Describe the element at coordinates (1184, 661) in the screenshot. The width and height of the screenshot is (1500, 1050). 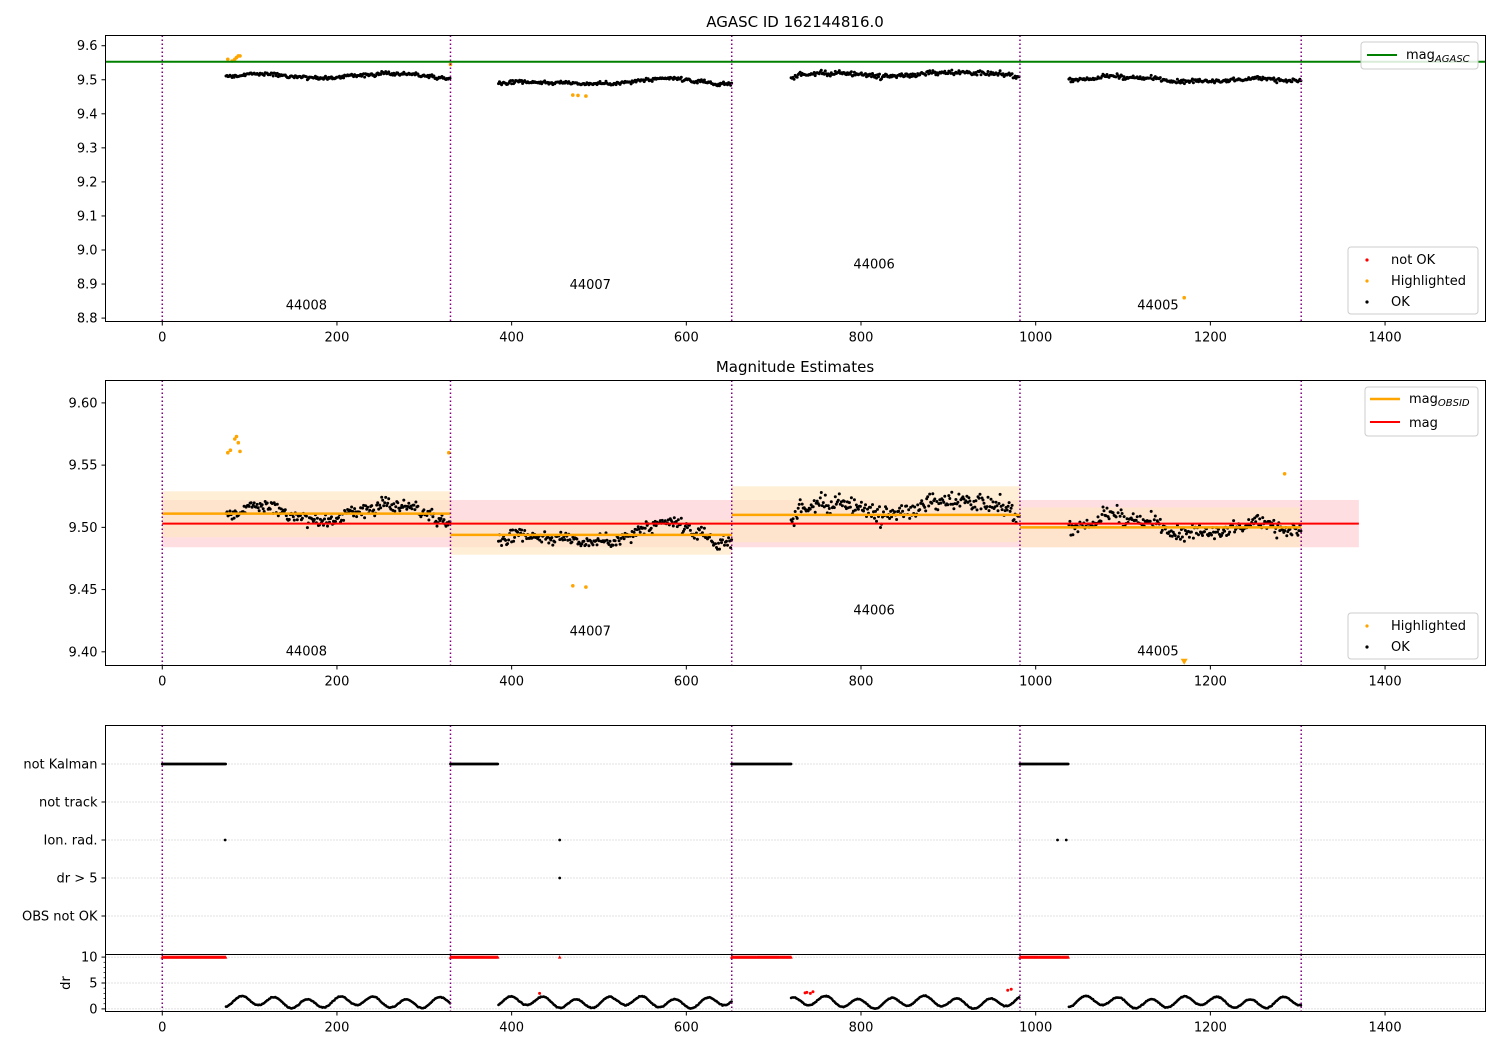
I see `highlighted-offscale-marker` at that location.